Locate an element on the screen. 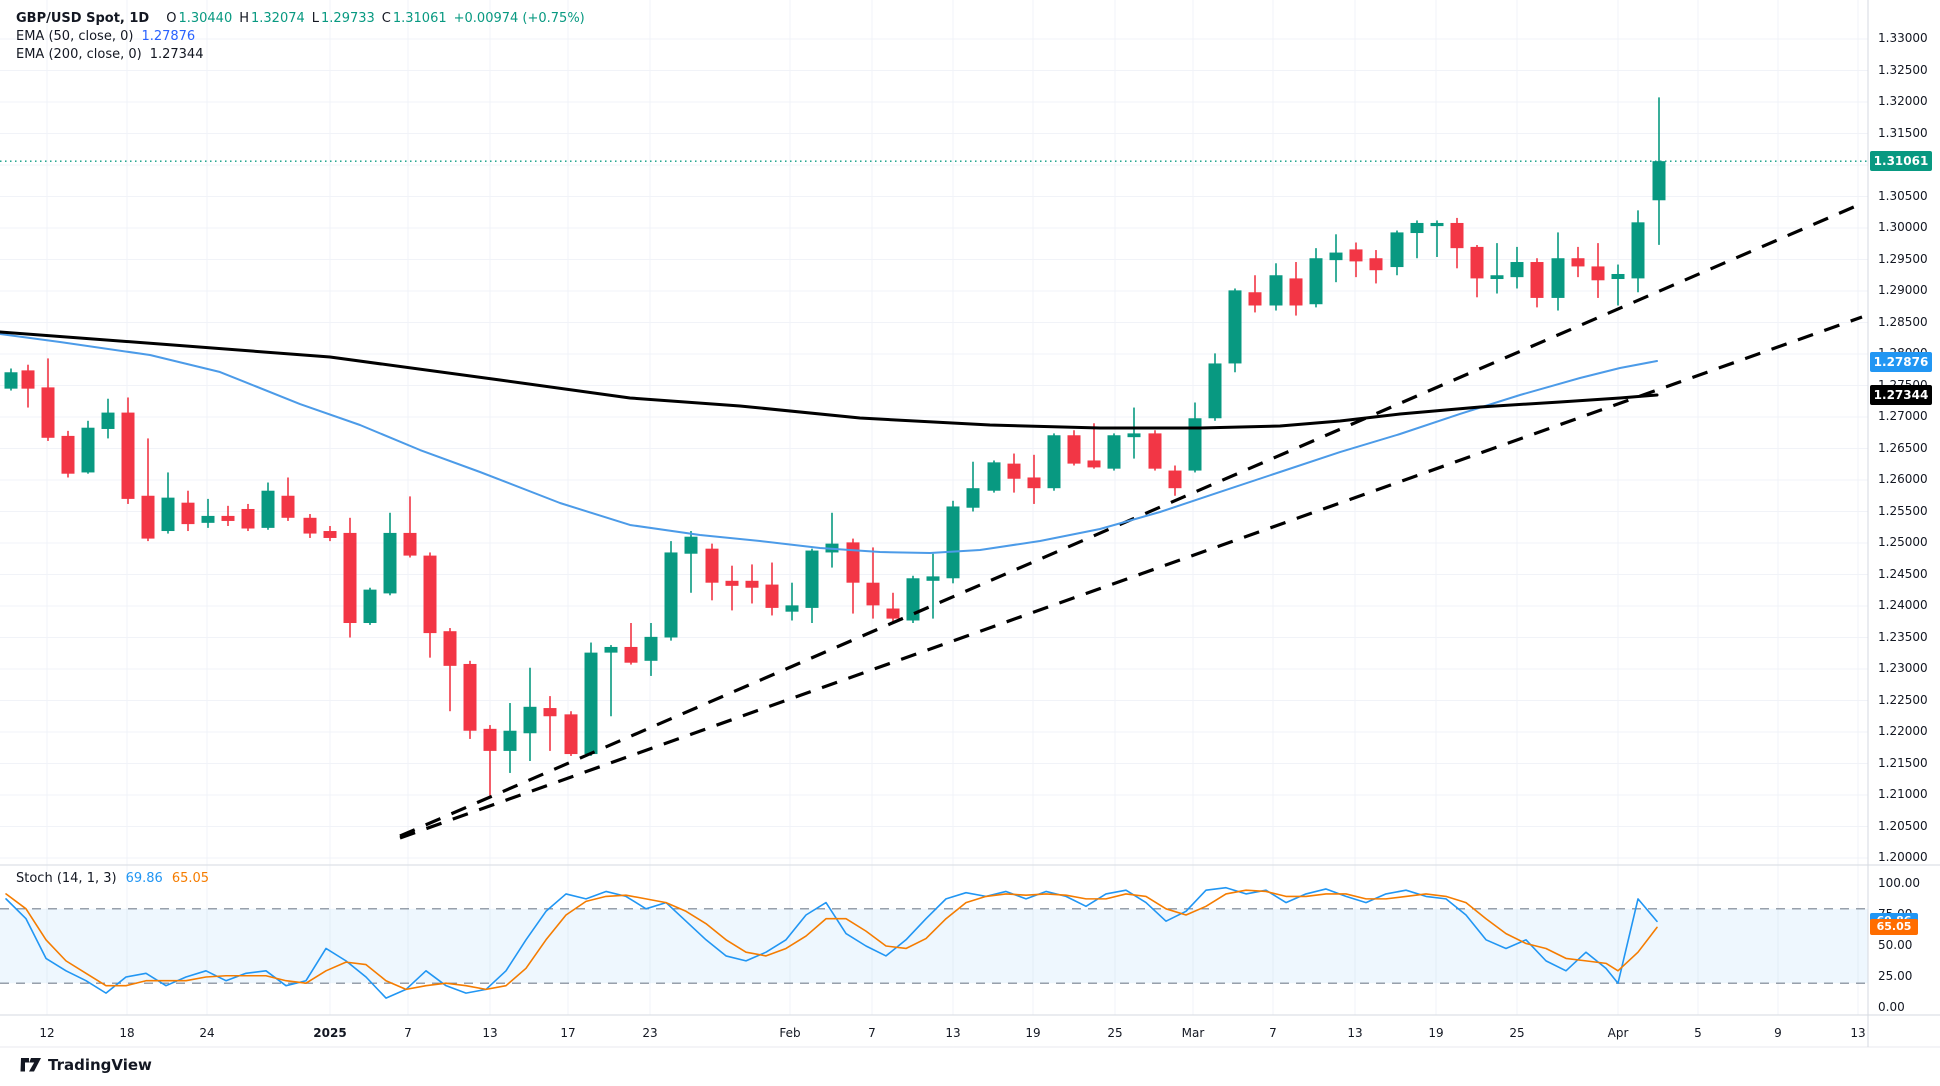 The height and width of the screenshot is (1086, 1940). price-axis-label: 1.25500 is located at coordinates (1903, 510).